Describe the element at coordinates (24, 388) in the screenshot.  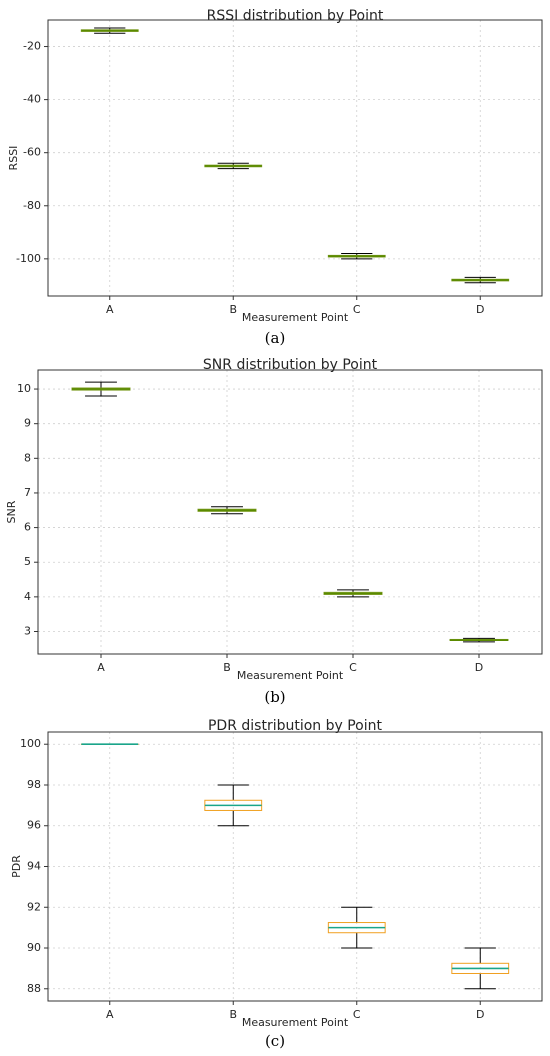
I see `y-tick-label: 10` at that location.